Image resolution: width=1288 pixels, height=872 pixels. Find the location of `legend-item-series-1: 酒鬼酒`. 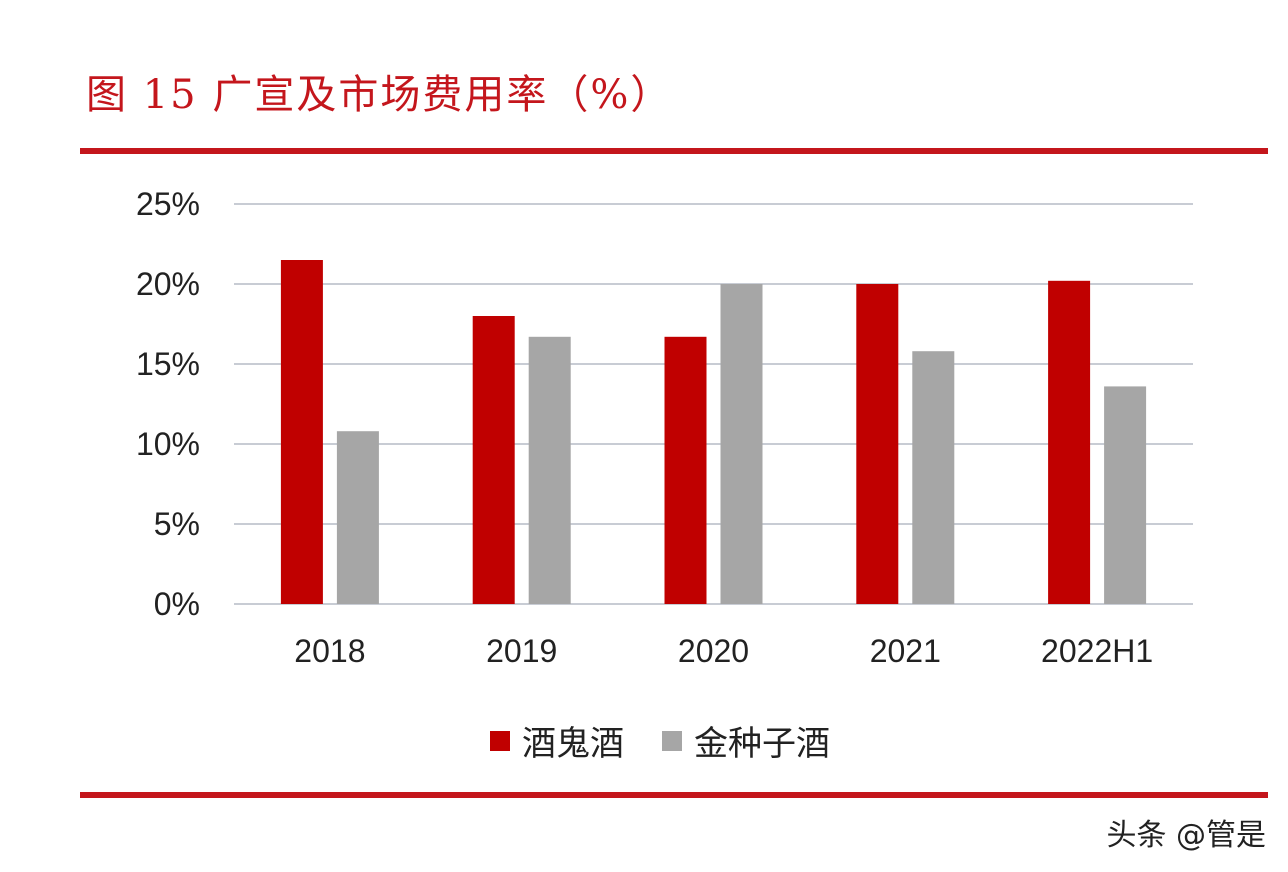

legend-item-series-1: 酒鬼酒 is located at coordinates (557, 740).